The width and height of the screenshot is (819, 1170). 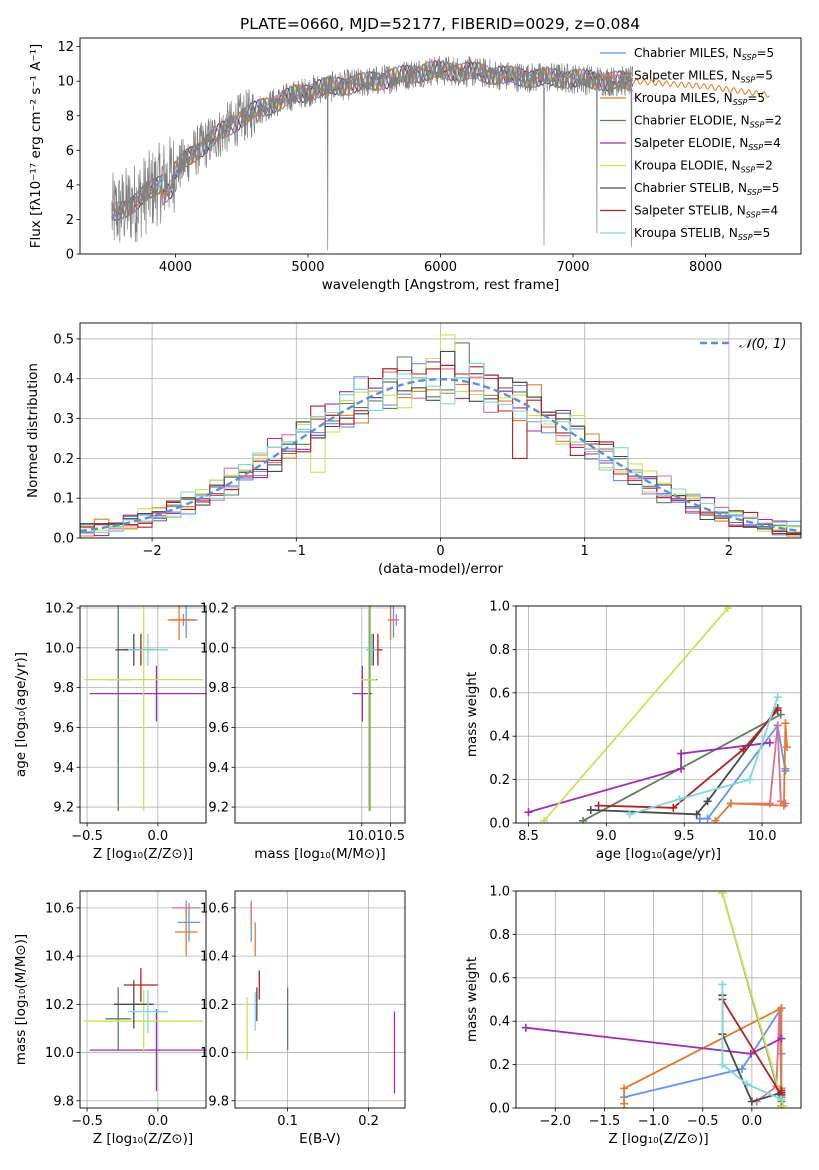 What do you see at coordinates (368, 1121) in the screenshot?
I see `x-tick-label: 0.2` at bounding box center [368, 1121].